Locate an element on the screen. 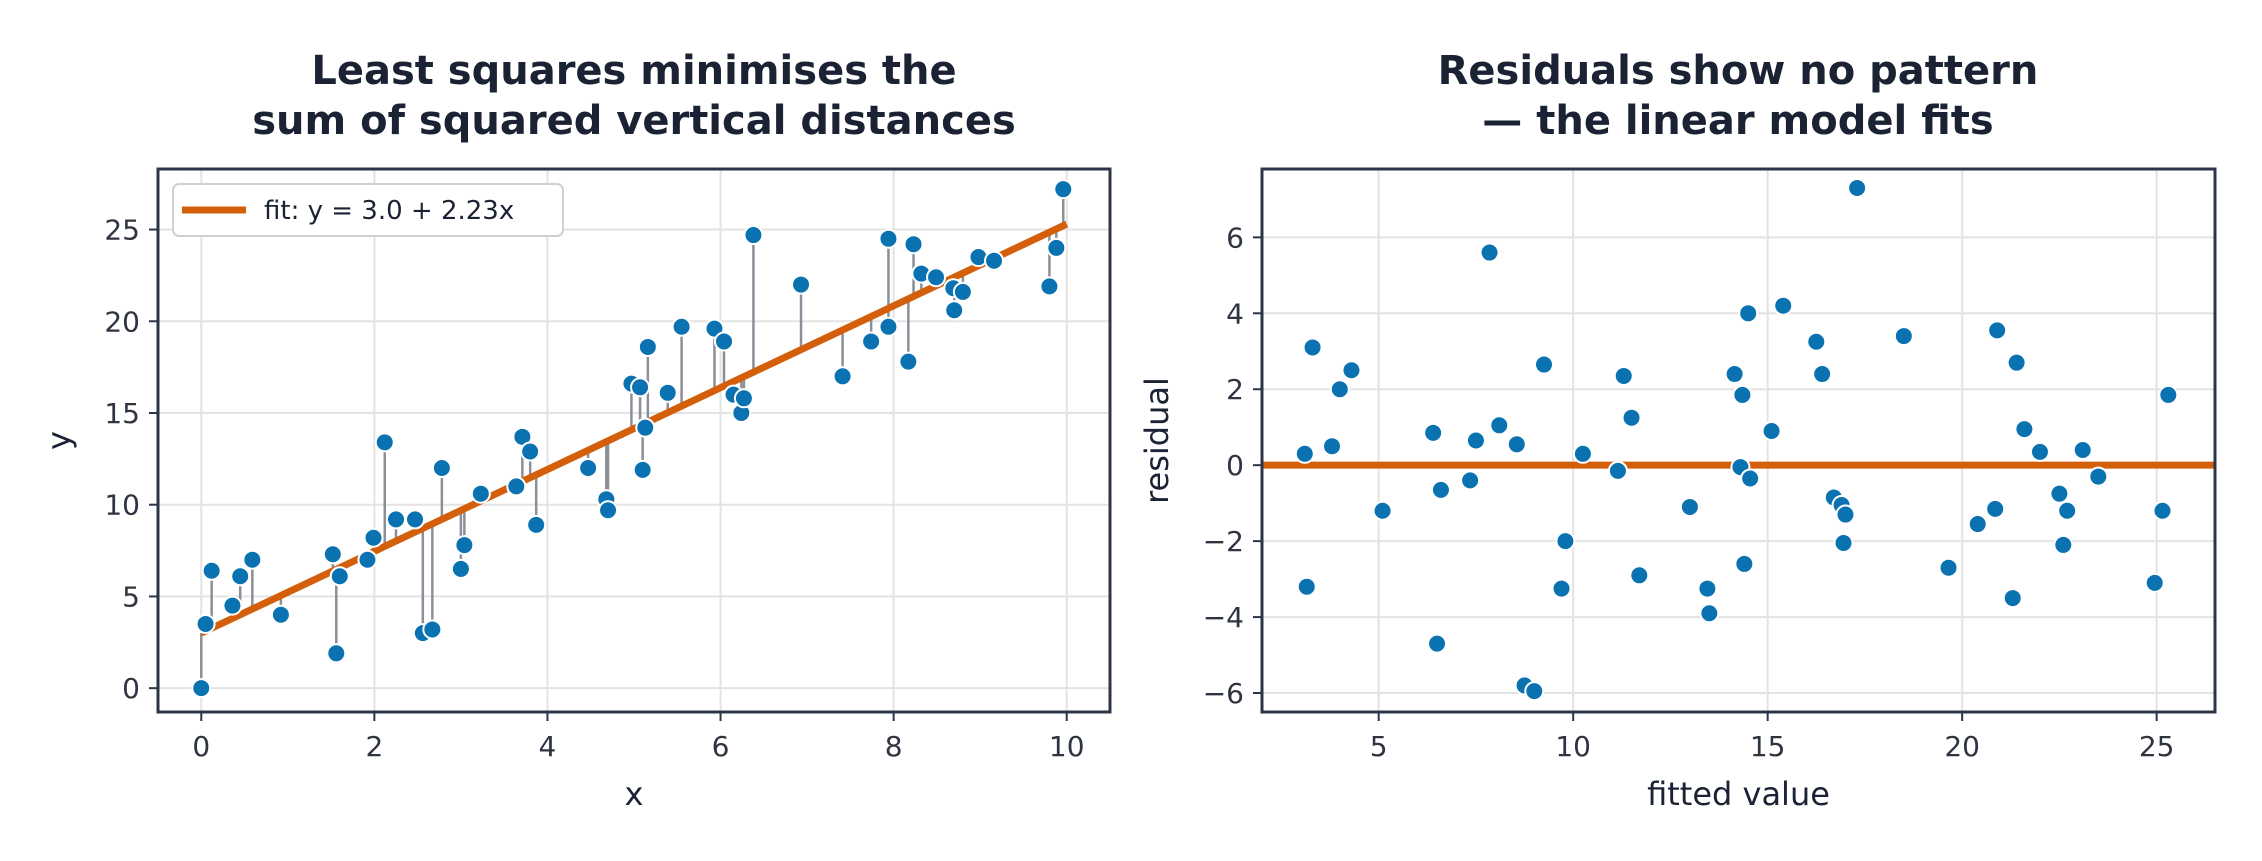 This screenshot has height=861, width=2262. legend-label: fit: y = 3.0 + 2.23x is located at coordinates (389, 211).